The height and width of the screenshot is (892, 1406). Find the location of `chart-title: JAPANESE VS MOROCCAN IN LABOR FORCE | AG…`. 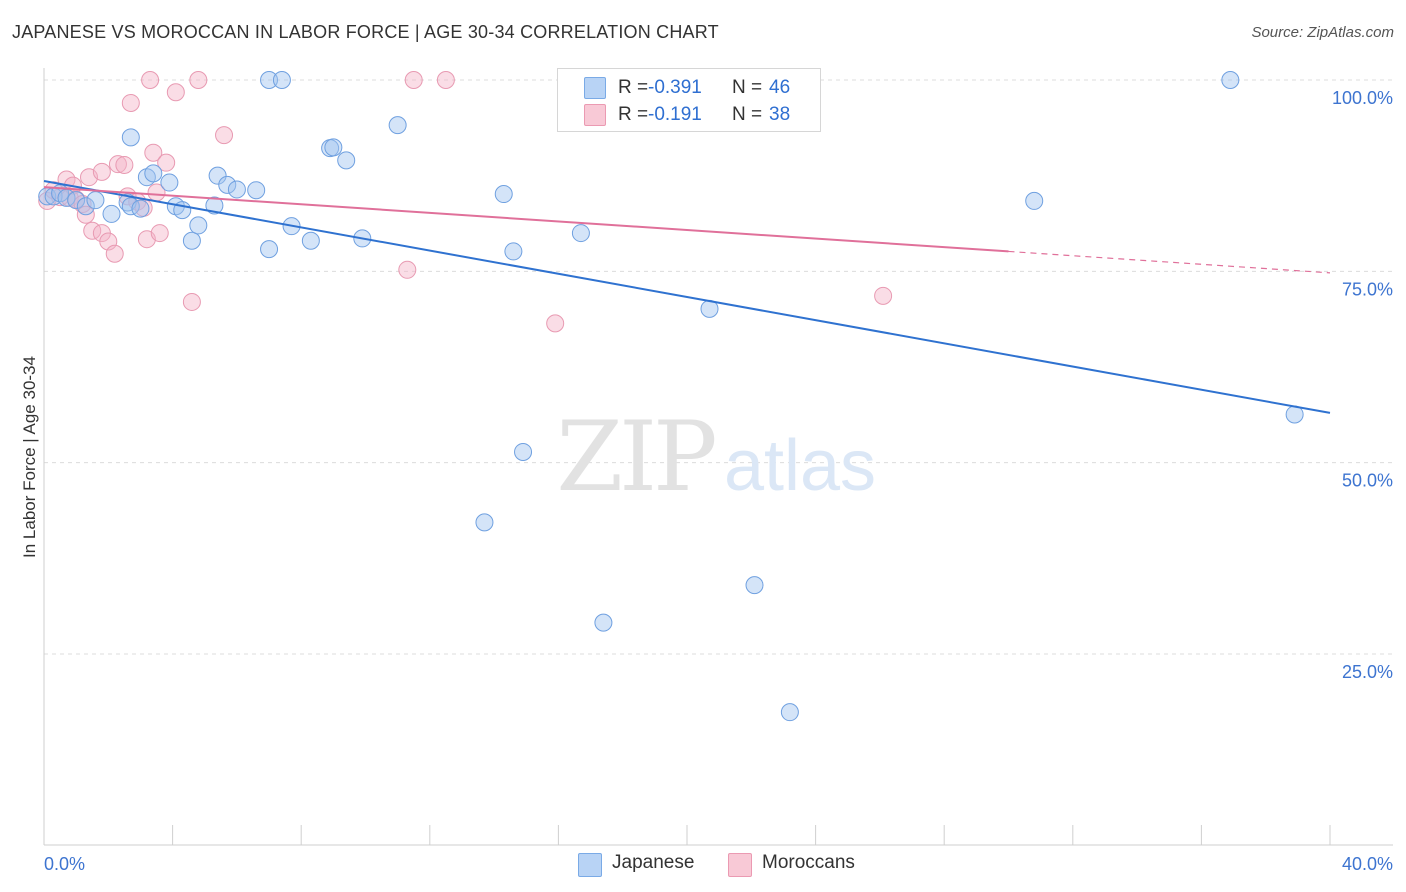

chart-title: JAPANESE VS MOROCCAN IN LABOR FORCE | AG… is located at coordinates (365, 32).